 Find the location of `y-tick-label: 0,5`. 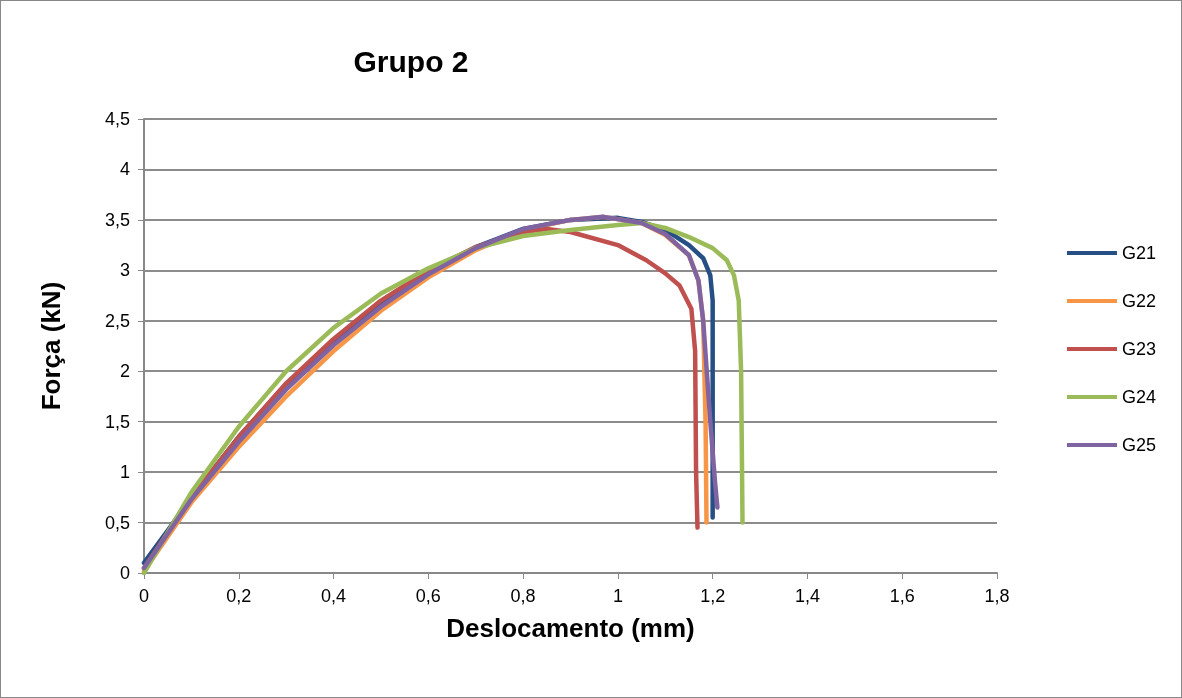

y-tick-label: 0,5 is located at coordinates (117, 522).